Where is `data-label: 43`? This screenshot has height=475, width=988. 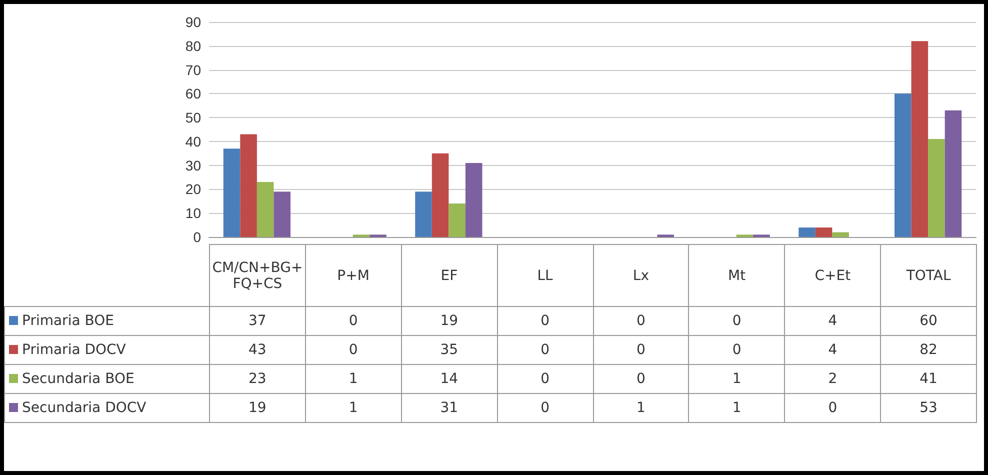 data-label: 43 is located at coordinates (258, 350).